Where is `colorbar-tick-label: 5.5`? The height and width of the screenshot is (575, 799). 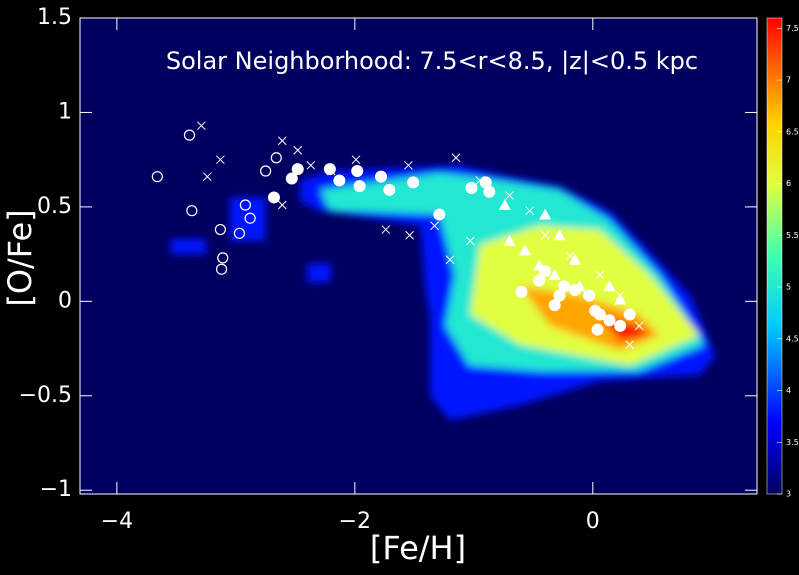
colorbar-tick-label: 5.5 is located at coordinates (792, 235).